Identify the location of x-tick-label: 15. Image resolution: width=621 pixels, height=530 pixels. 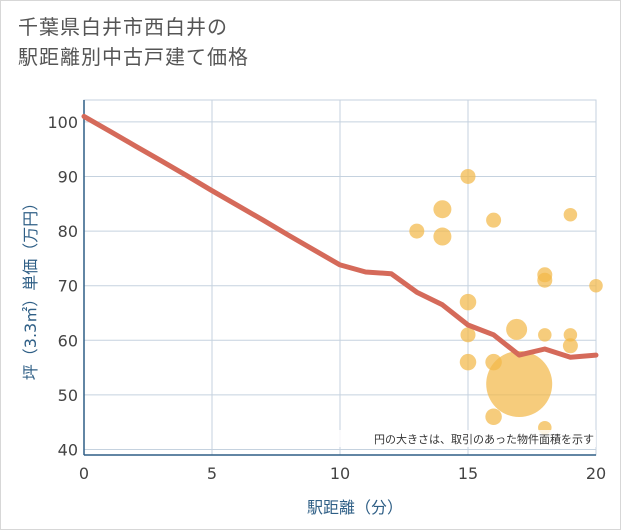
(468, 473).